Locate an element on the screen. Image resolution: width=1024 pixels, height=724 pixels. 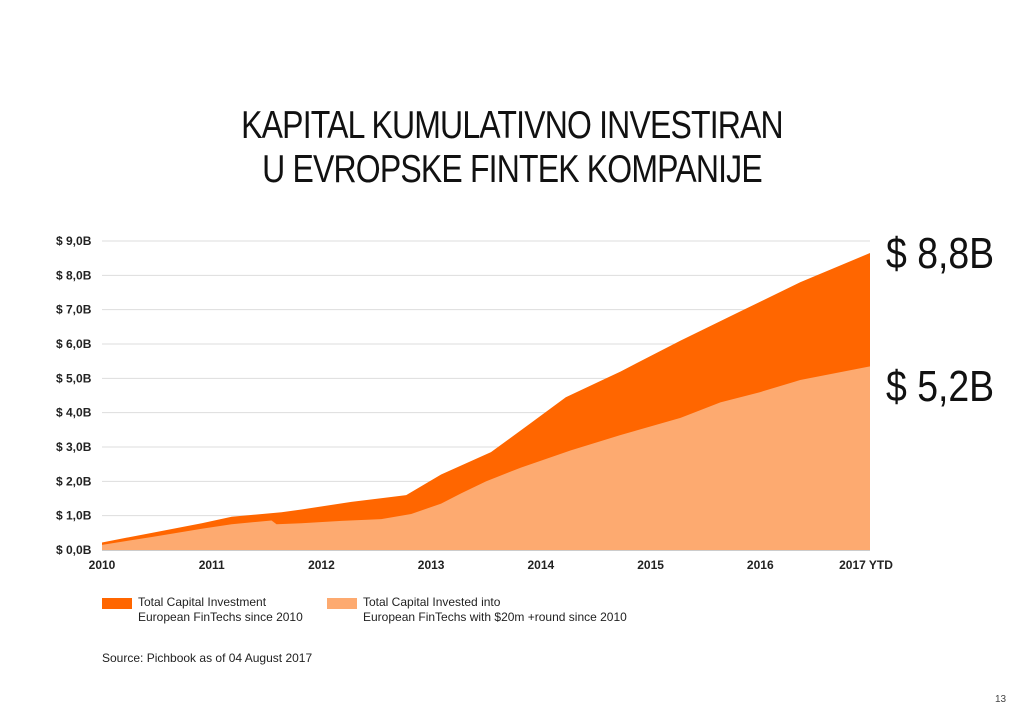
y-tick-label: $ 3,0B is located at coordinates (74, 447).